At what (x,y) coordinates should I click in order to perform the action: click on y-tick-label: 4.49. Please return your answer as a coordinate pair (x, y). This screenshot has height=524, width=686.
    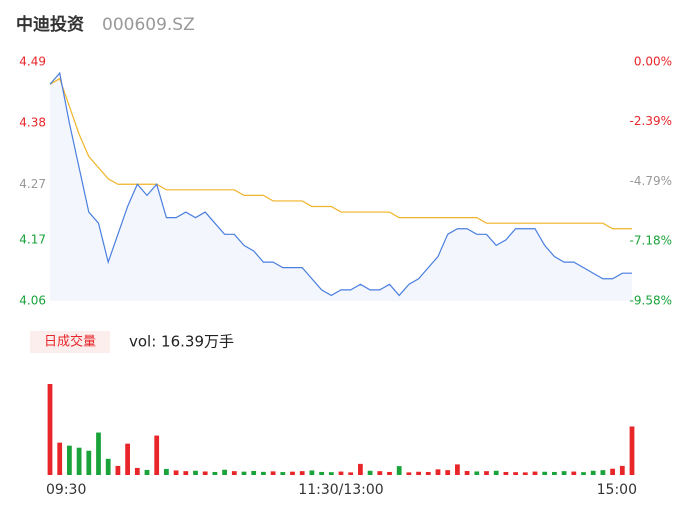
    Looking at the image, I should click on (32, 62).